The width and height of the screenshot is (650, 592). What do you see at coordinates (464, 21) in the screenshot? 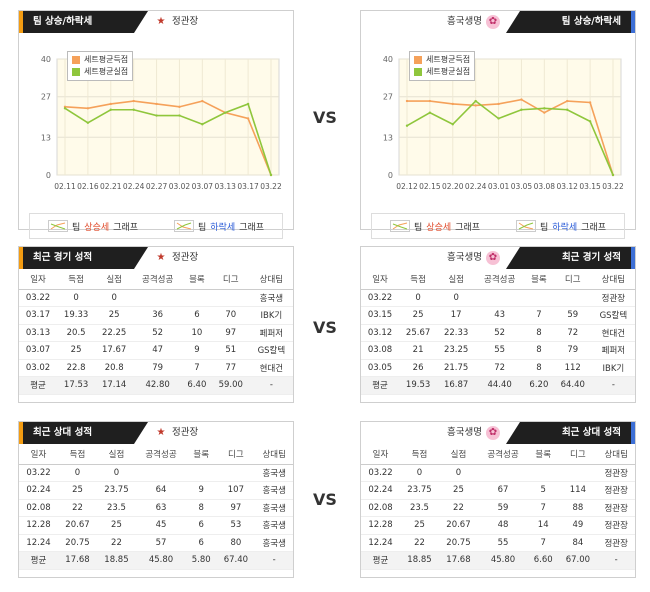
I see `right-team-label: 흥국생명` at bounding box center [464, 21].